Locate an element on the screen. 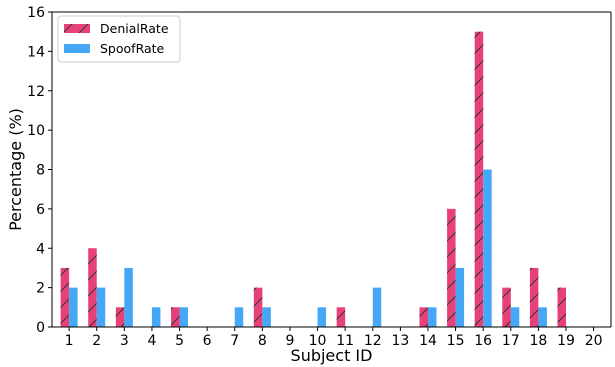 The height and width of the screenshot is (367, 615). y-tick-label: 2 is located at coordinates (40, 289).